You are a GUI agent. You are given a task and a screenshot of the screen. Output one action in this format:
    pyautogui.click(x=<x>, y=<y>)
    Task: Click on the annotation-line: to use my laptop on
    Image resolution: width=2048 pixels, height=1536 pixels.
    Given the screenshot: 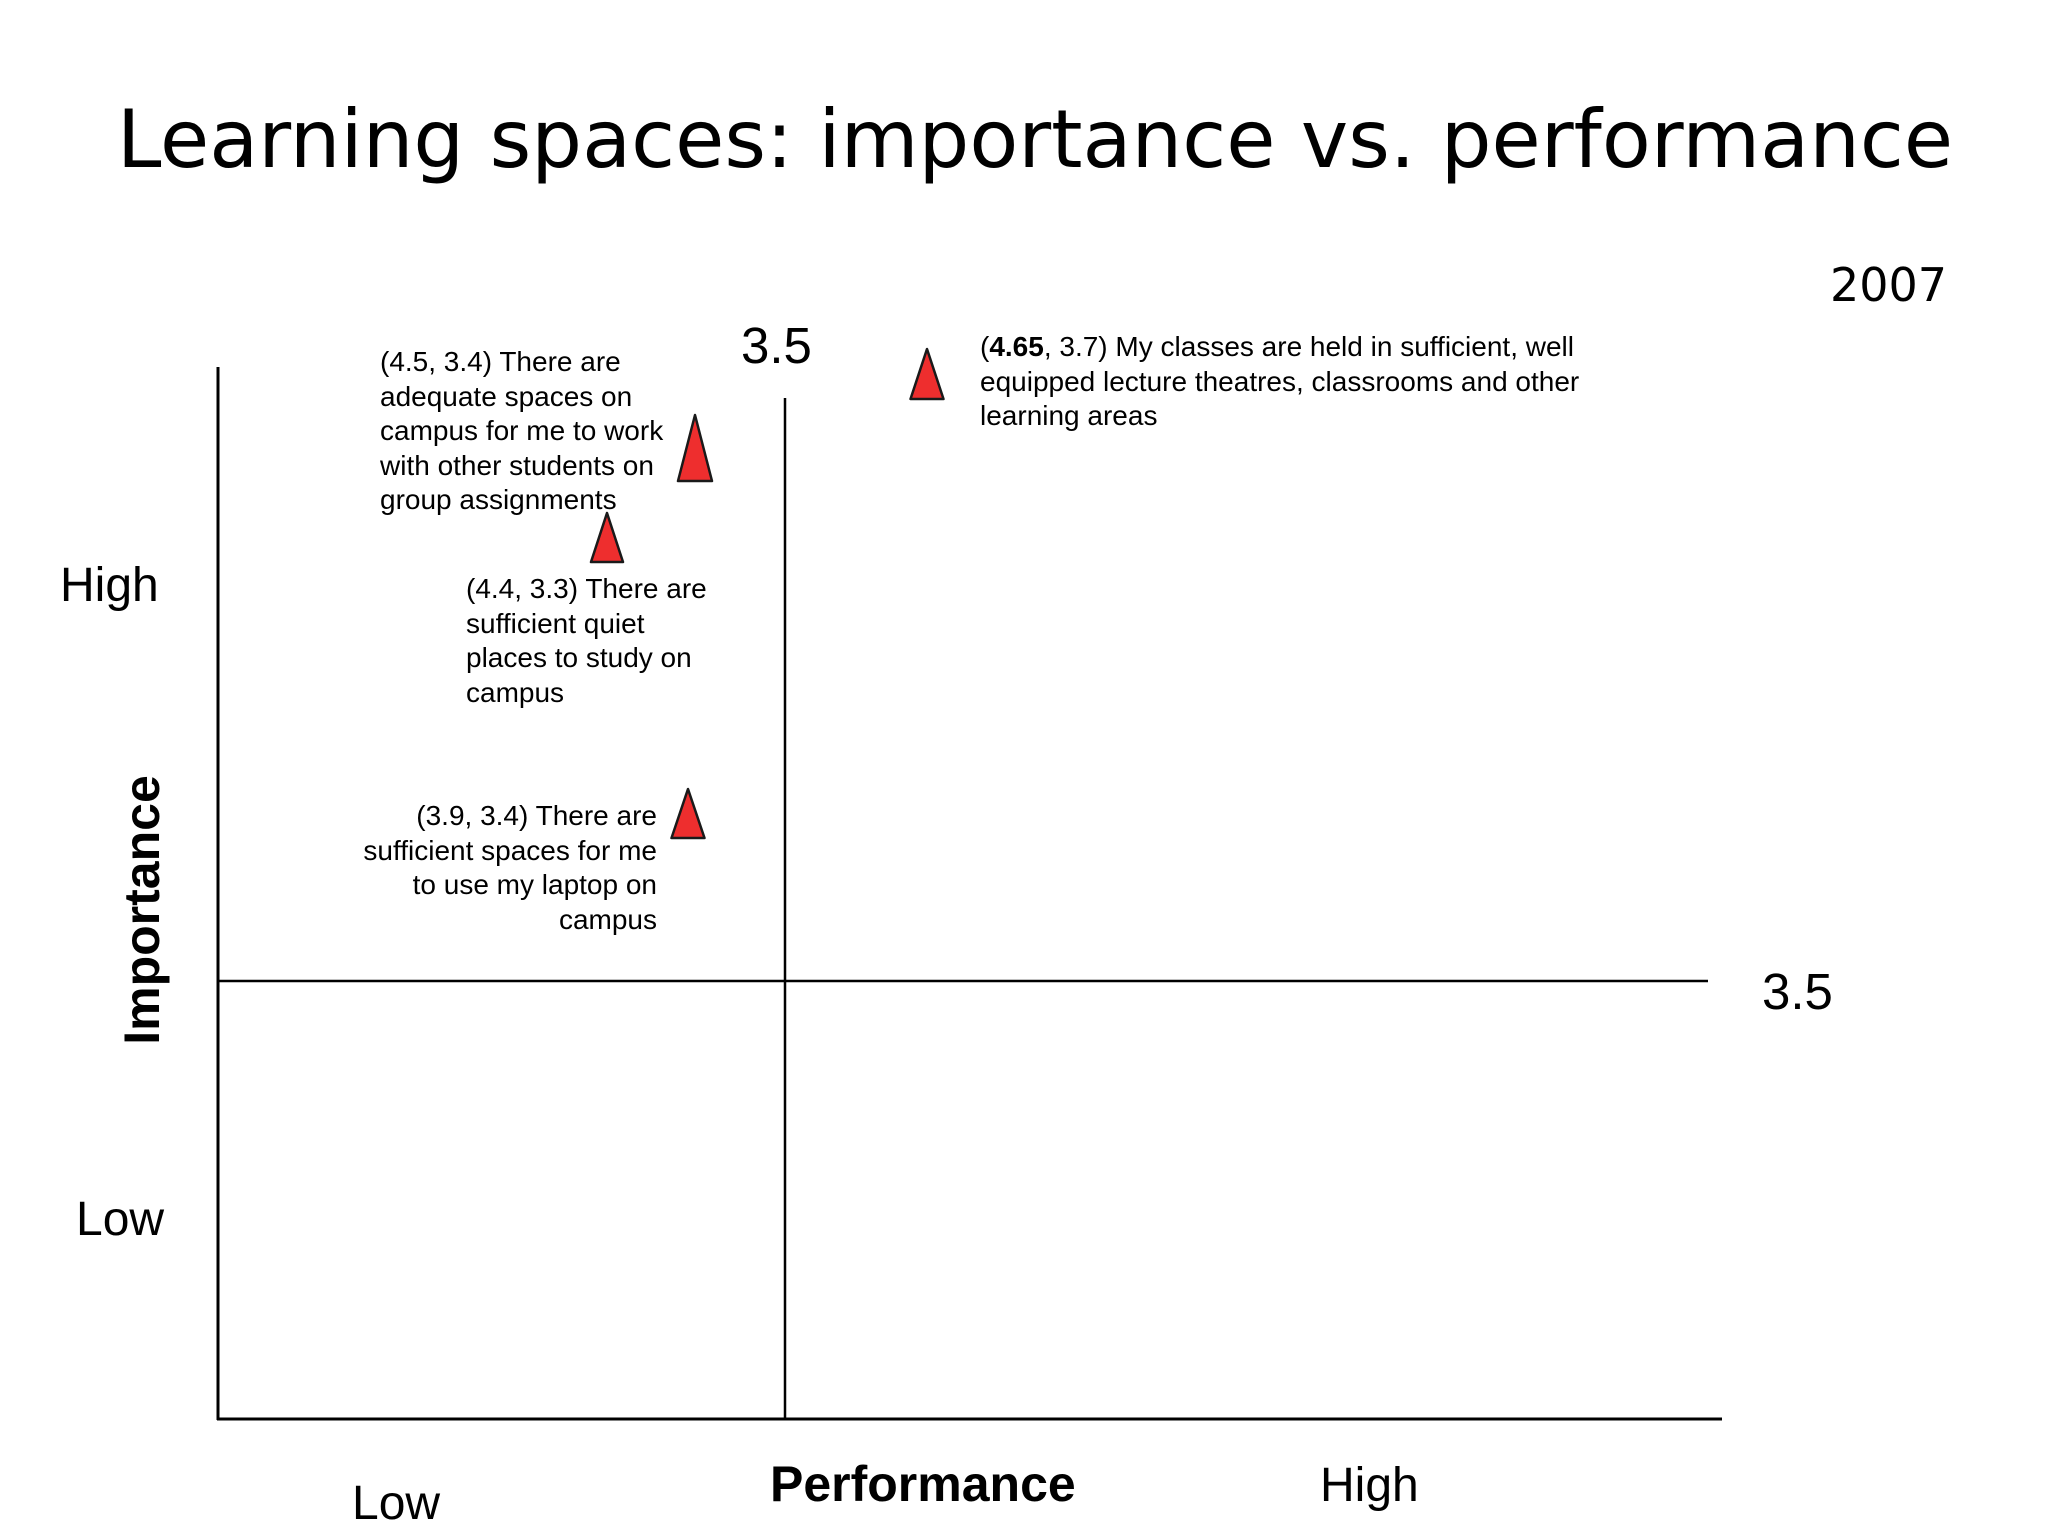 What is the action you would take?
    pyautogui.click(x=534, y=884)
    